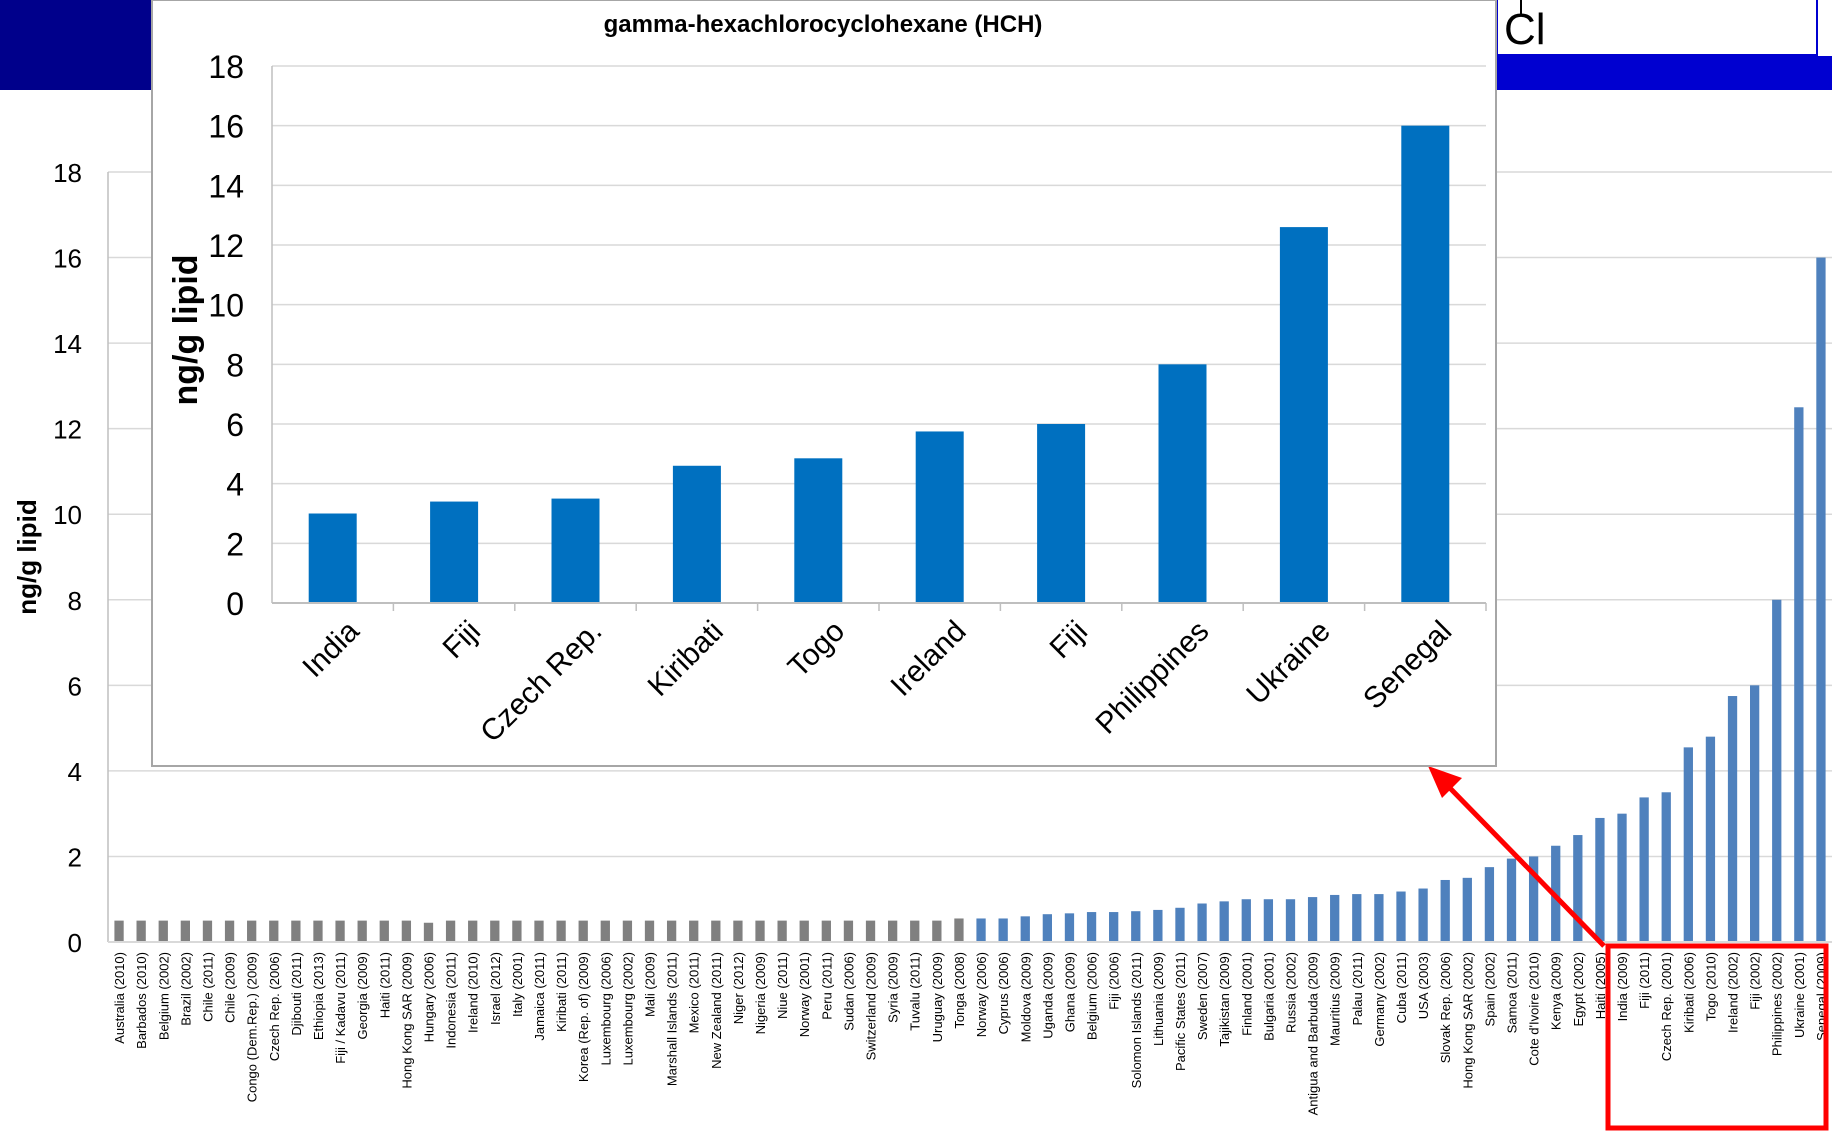  What do you see at coordinates (605, 1008) in the screenshot?
I see `main-x-tick-label: Luxembourg (2006)` at bounding box center [605, 1008].